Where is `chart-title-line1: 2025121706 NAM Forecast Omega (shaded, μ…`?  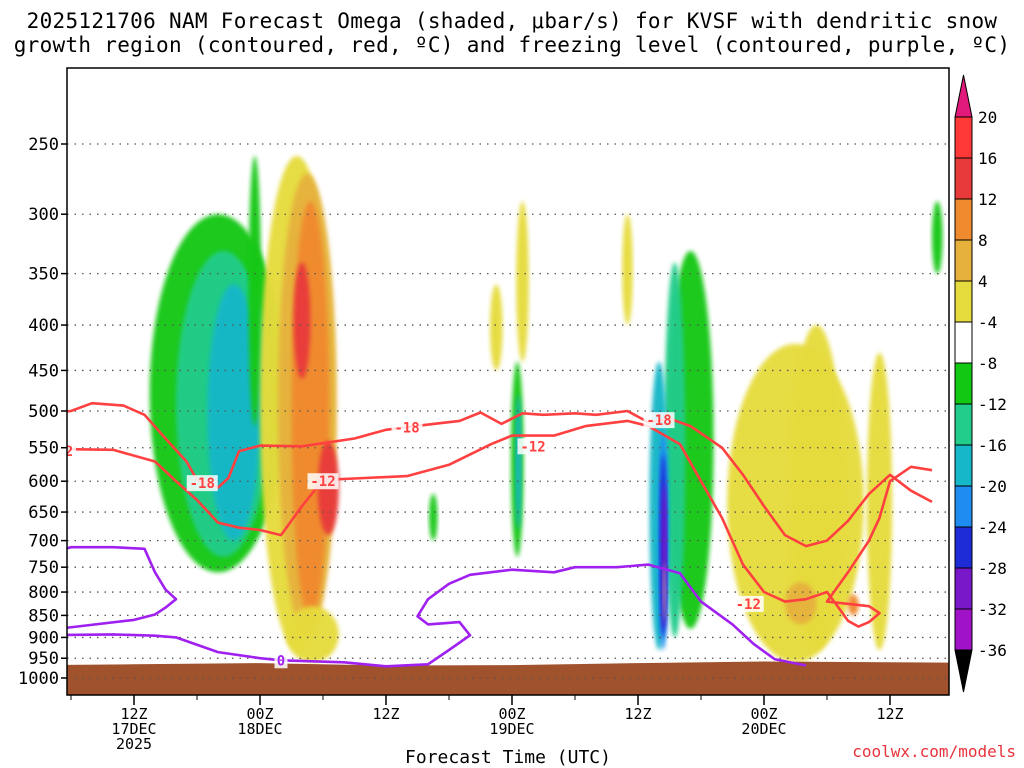
chart-title-line1: 2025121706 NAM Forecast Omega (shaded, μ… is located at coordinates (512, 21).